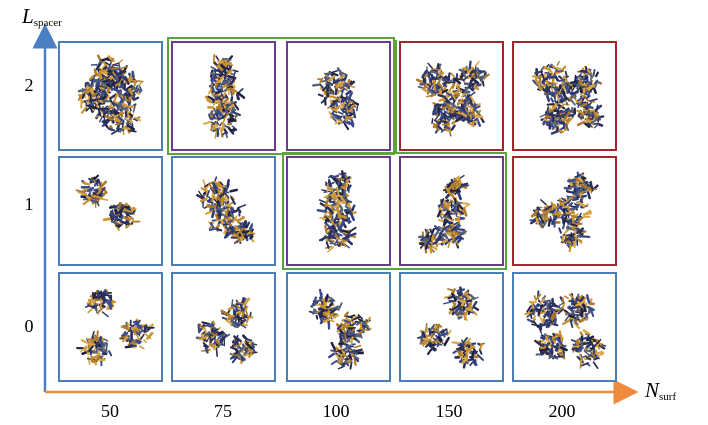 Image resolution: width=708 pixels, height=425 pixels. I want to click on cell-l2-n50, so click(110, 96).